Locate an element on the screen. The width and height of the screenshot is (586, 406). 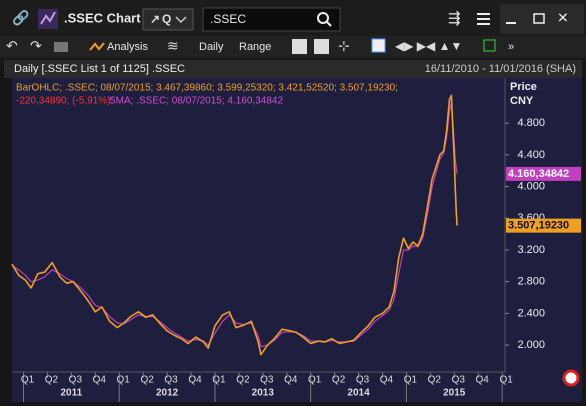
quote-arrow: ↗ is located at coordinates (155, 19).